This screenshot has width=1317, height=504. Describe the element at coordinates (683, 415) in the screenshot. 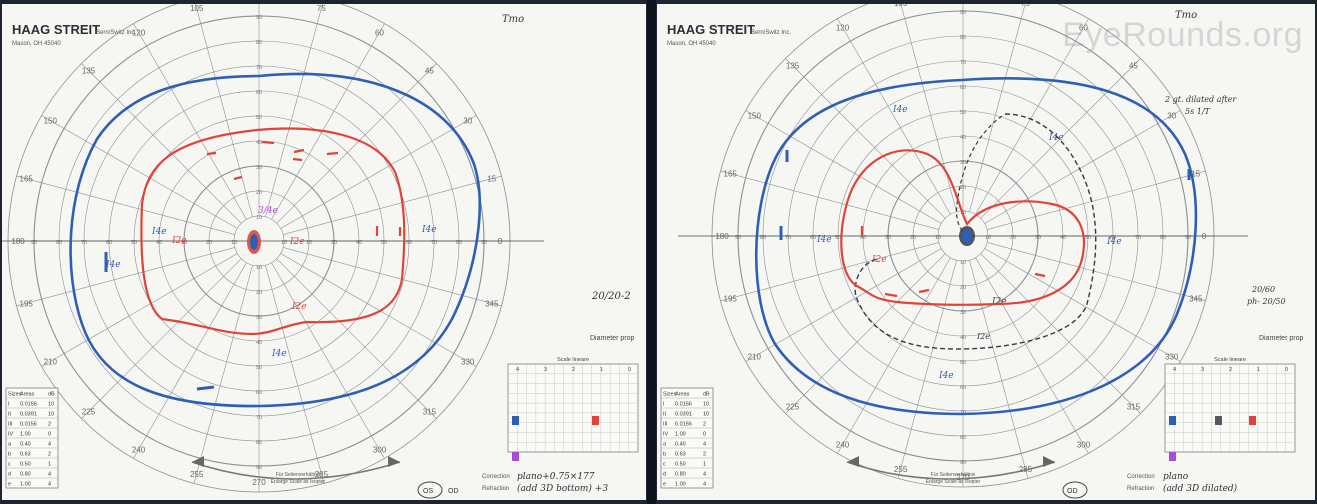

I see `table-cell: 0.0391` at that location.